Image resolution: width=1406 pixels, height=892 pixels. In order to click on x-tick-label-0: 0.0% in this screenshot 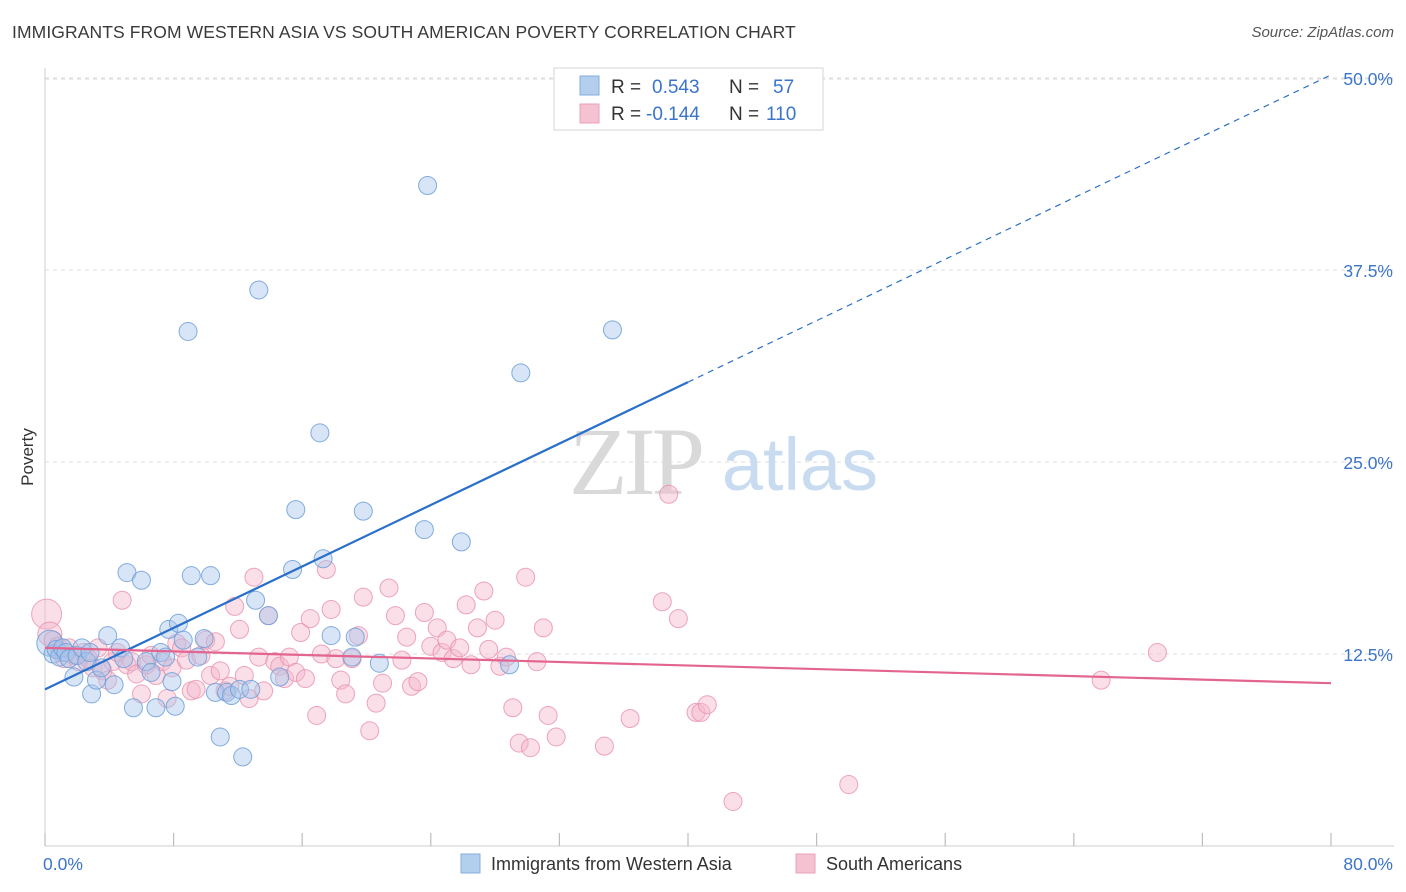, I will do `click(63, 864)`.